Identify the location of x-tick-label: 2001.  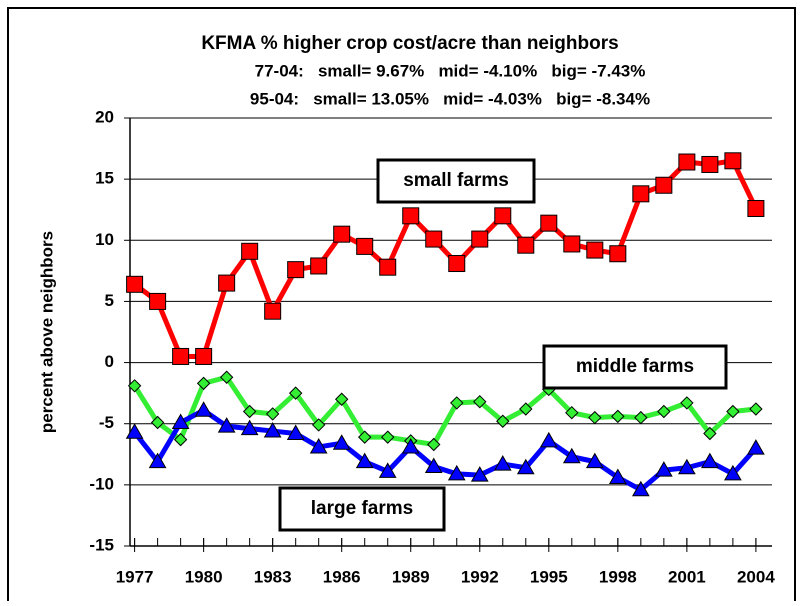
(687, 576).